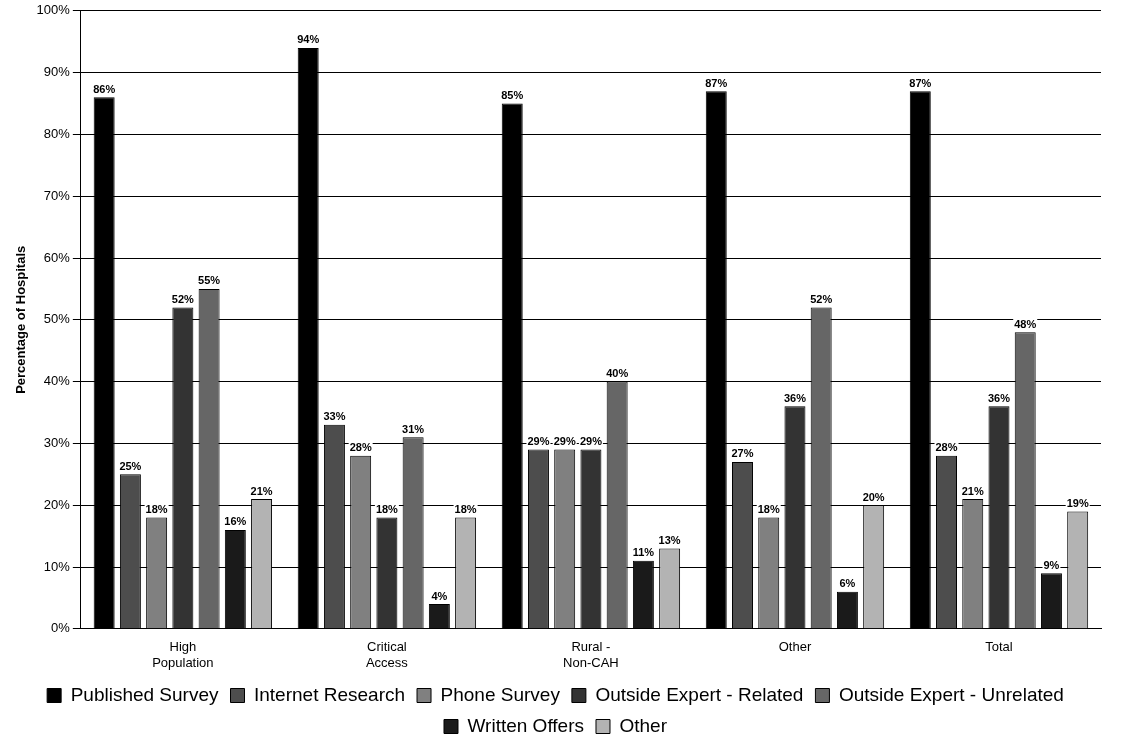 The width and height of the screenshot is (1121, 756). What do you see at coordinates (209, 280) in the screenshot?
I see `data-label: 55%` at bounding box center [209, 280].